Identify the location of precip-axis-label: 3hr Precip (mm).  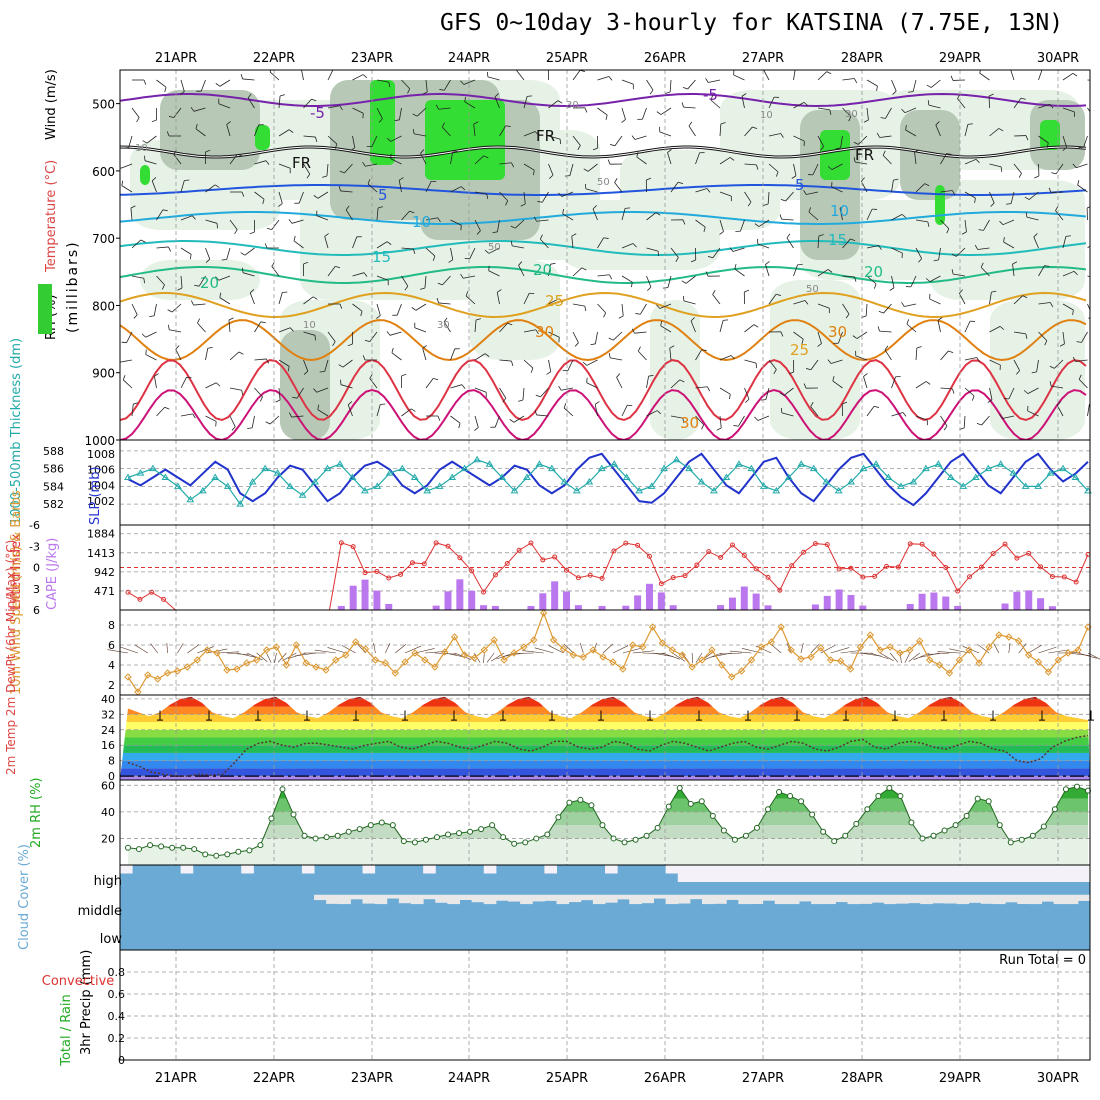
(86, 1002).